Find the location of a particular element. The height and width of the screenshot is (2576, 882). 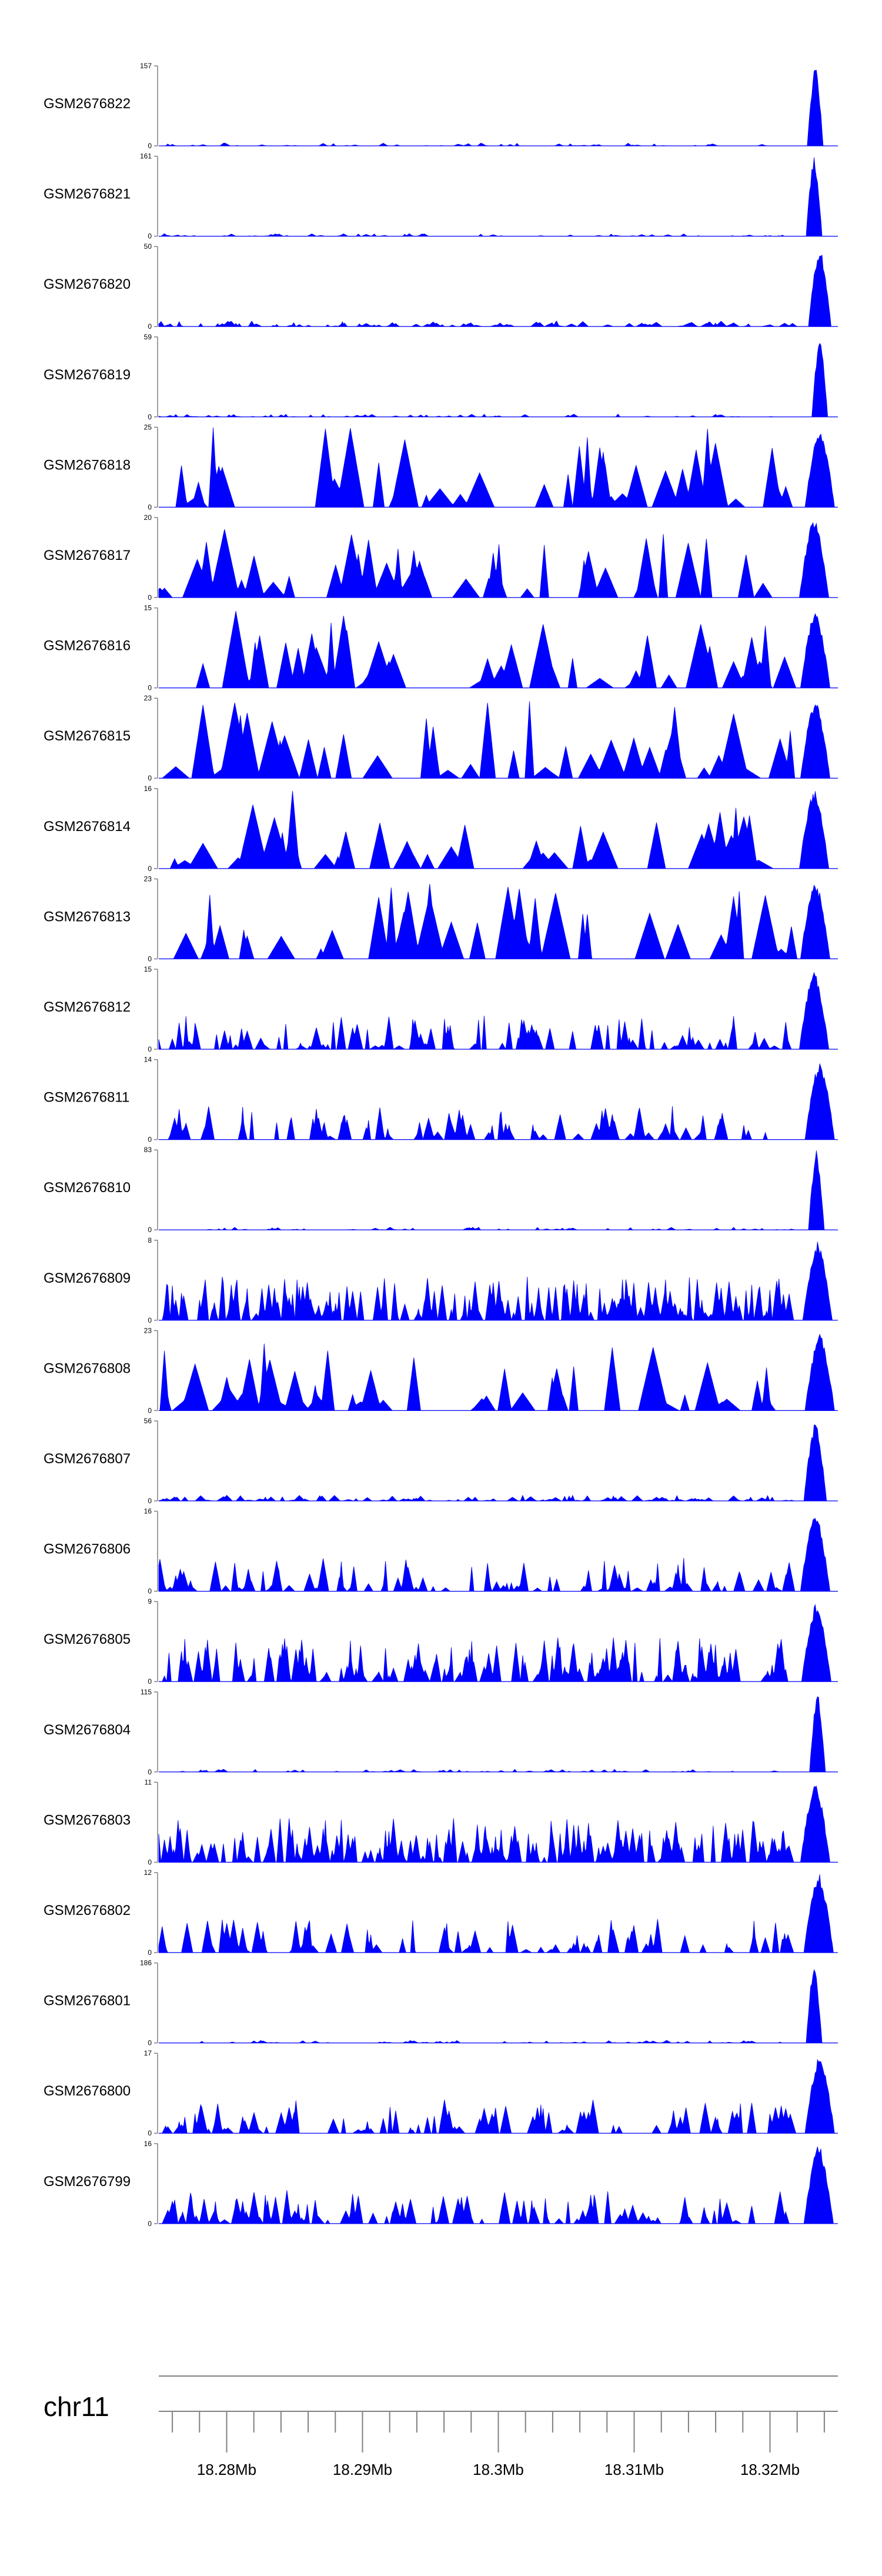

y-max-label: 83 is located at coordinates (148, 1150).